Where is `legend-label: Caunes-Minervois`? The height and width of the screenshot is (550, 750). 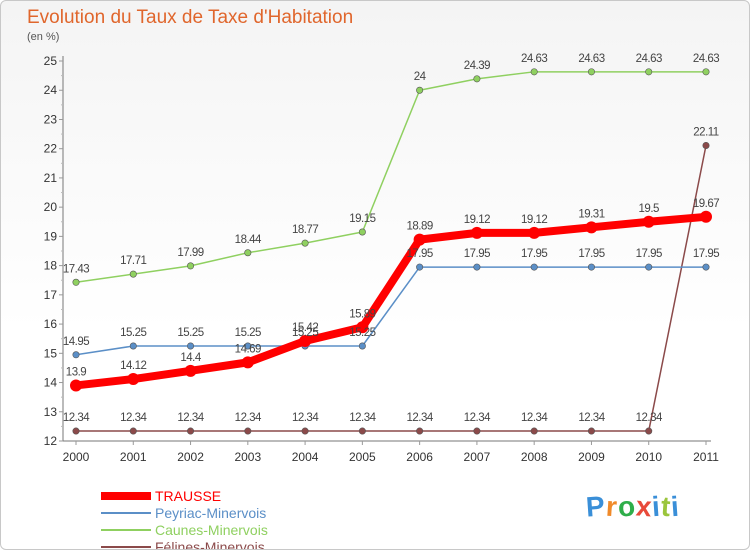 legend-label: Caunes-Minervois is located at coordinates (211, 529).